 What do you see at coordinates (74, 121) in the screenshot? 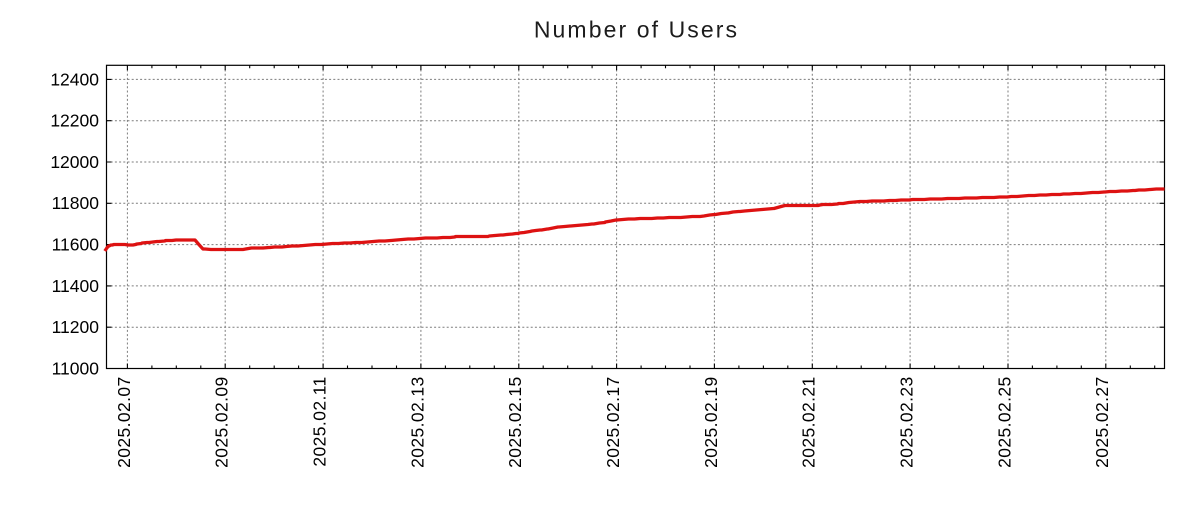
I see `svg-text: 12200` at bounding box center [74, 121].